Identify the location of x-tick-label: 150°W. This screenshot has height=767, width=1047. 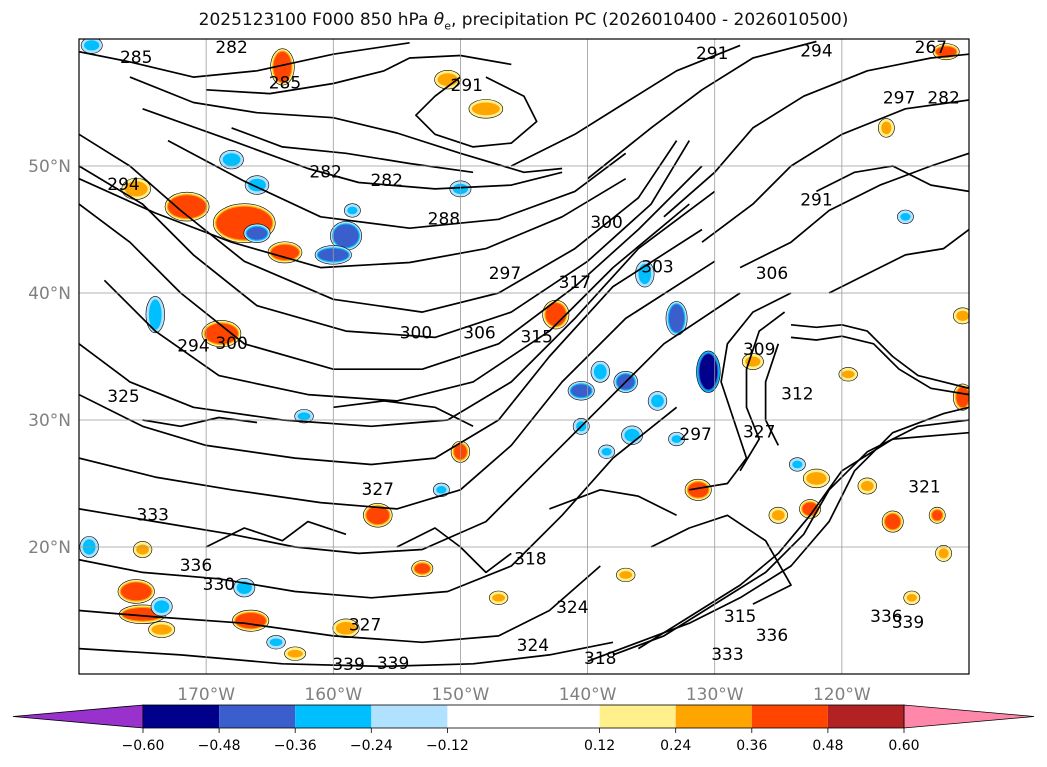
(461, 695).